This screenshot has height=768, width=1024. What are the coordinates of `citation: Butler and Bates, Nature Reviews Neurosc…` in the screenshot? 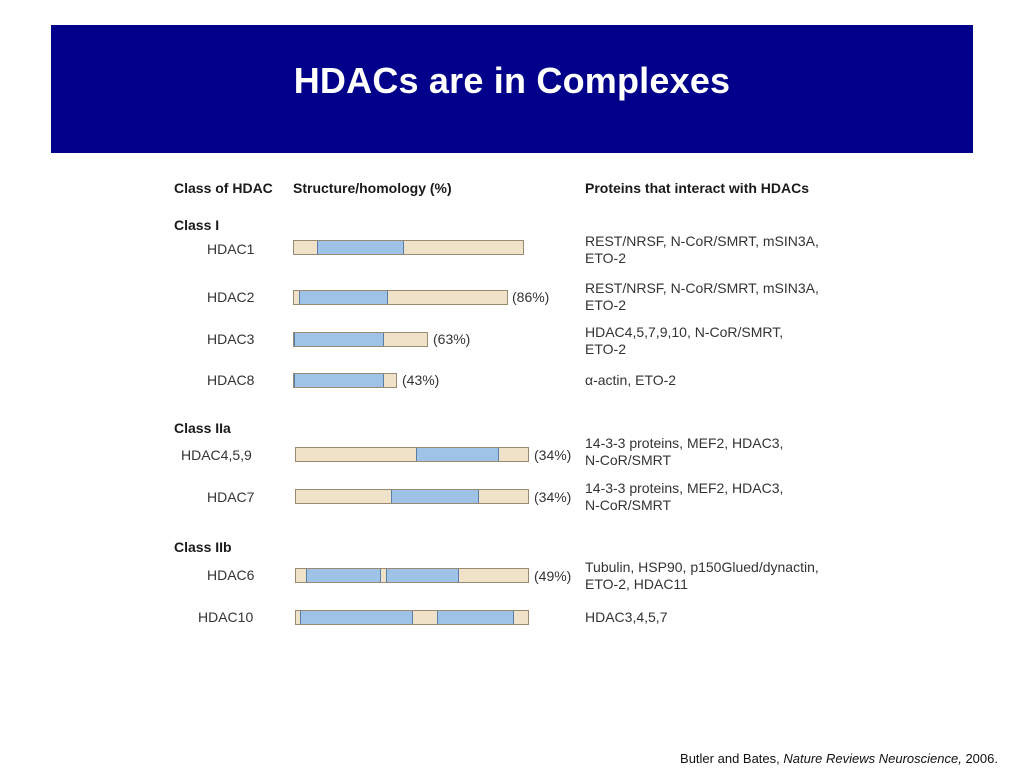 It's located at (839, 758).